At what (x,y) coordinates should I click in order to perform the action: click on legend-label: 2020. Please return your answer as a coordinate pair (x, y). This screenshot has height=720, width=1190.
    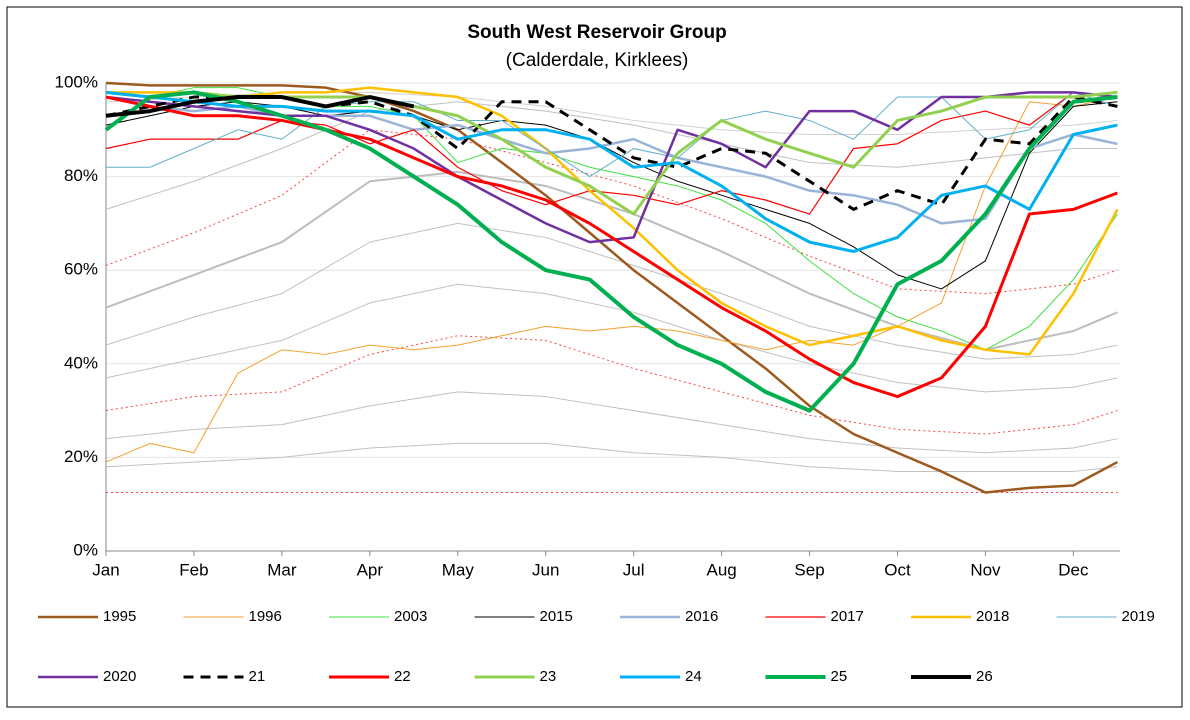
    Looking at the image, I should click on (119, 676).